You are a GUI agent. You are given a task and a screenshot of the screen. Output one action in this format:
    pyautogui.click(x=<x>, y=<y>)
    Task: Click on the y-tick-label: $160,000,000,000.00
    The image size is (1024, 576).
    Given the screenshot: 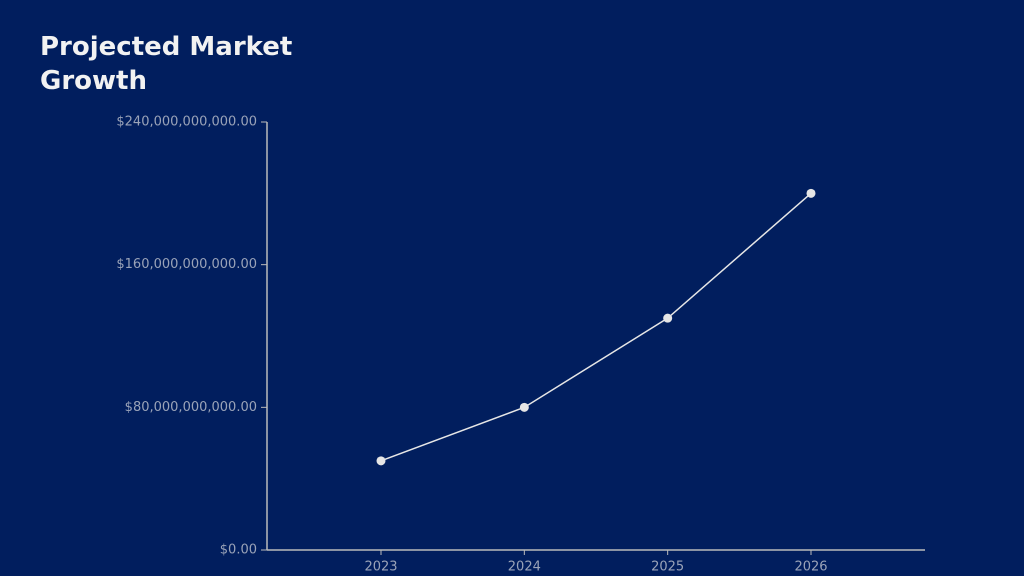 What is the action you would take?
    pyautogui.click(x=186, y=264)
    